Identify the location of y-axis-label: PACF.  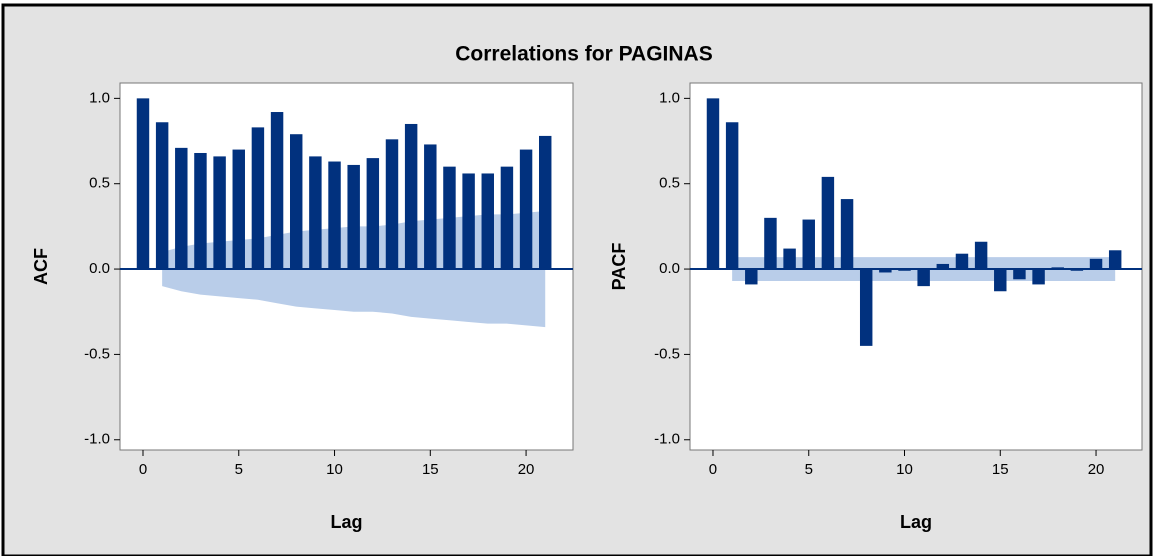
(619, 267).